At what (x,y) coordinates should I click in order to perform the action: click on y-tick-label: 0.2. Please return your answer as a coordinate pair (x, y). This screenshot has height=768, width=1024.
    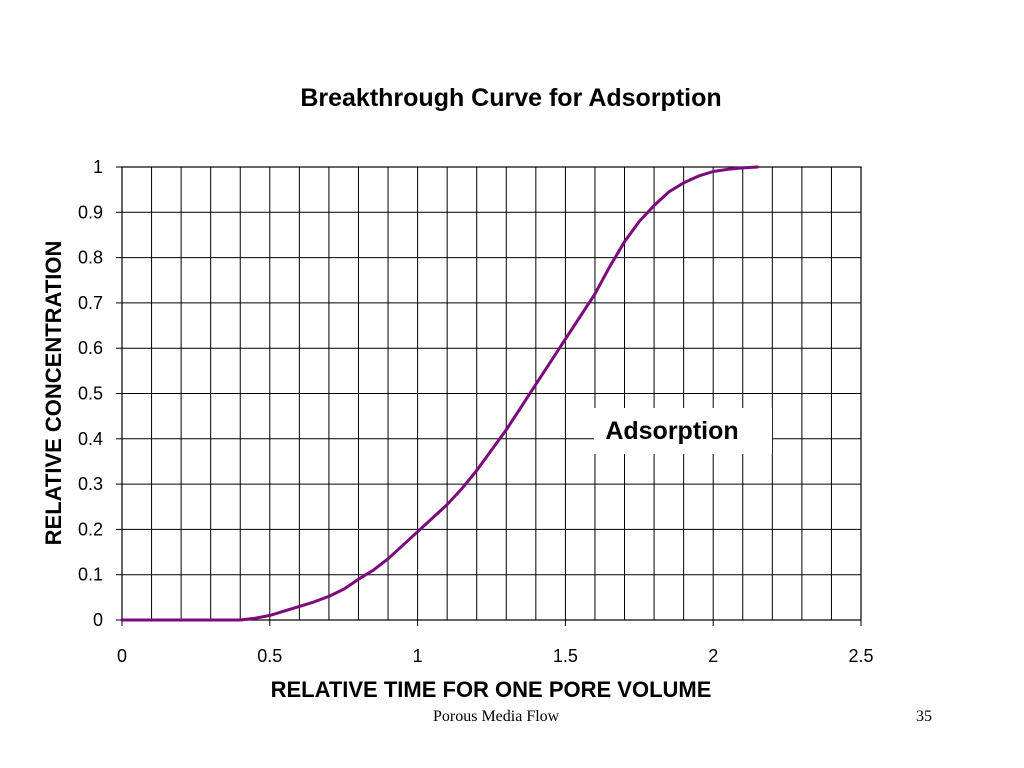
    Looking at the image, I should click on (90, 529).